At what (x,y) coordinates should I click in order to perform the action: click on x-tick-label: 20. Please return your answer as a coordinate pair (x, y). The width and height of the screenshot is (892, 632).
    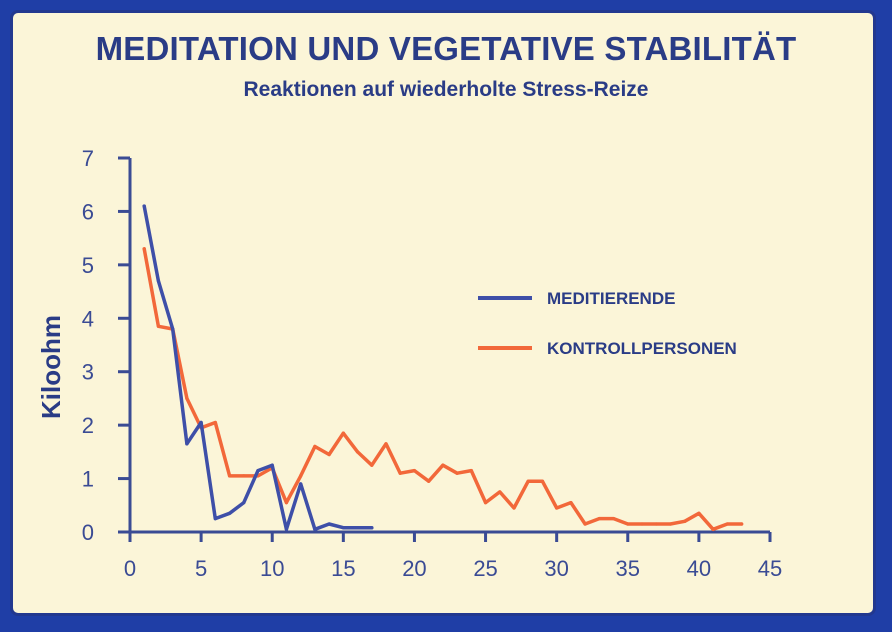
    Looking at the image, I should click on (414, 568).